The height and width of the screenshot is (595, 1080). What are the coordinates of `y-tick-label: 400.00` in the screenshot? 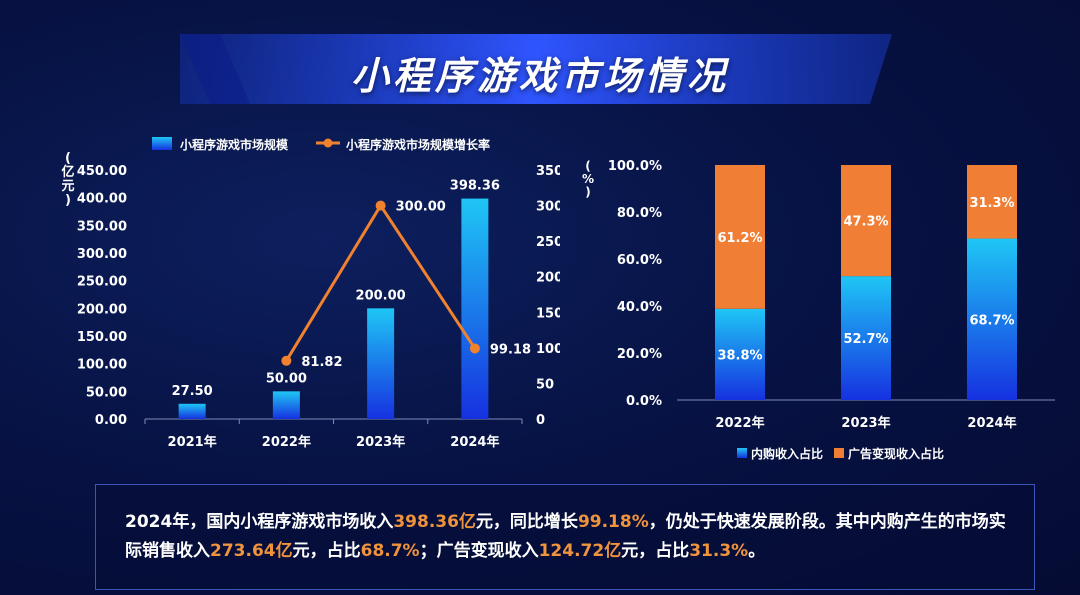 It's located at (102, 199).